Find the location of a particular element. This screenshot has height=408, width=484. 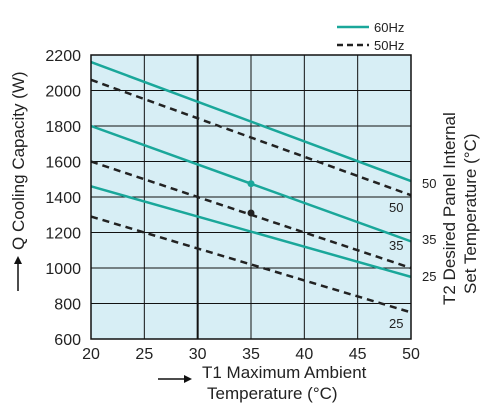

curve-label-60hz: 35 is located at coordinates (429, 239).